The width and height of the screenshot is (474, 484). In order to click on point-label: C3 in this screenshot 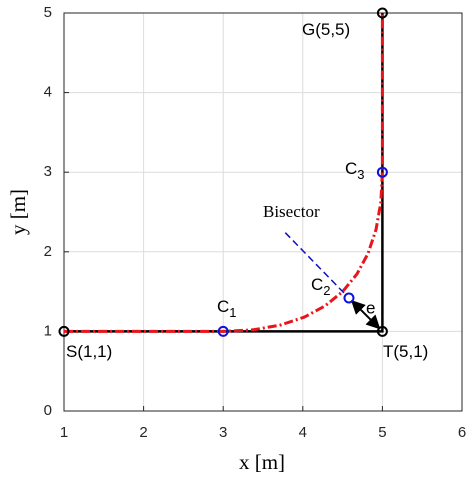, I will do `click(355, 170)`.